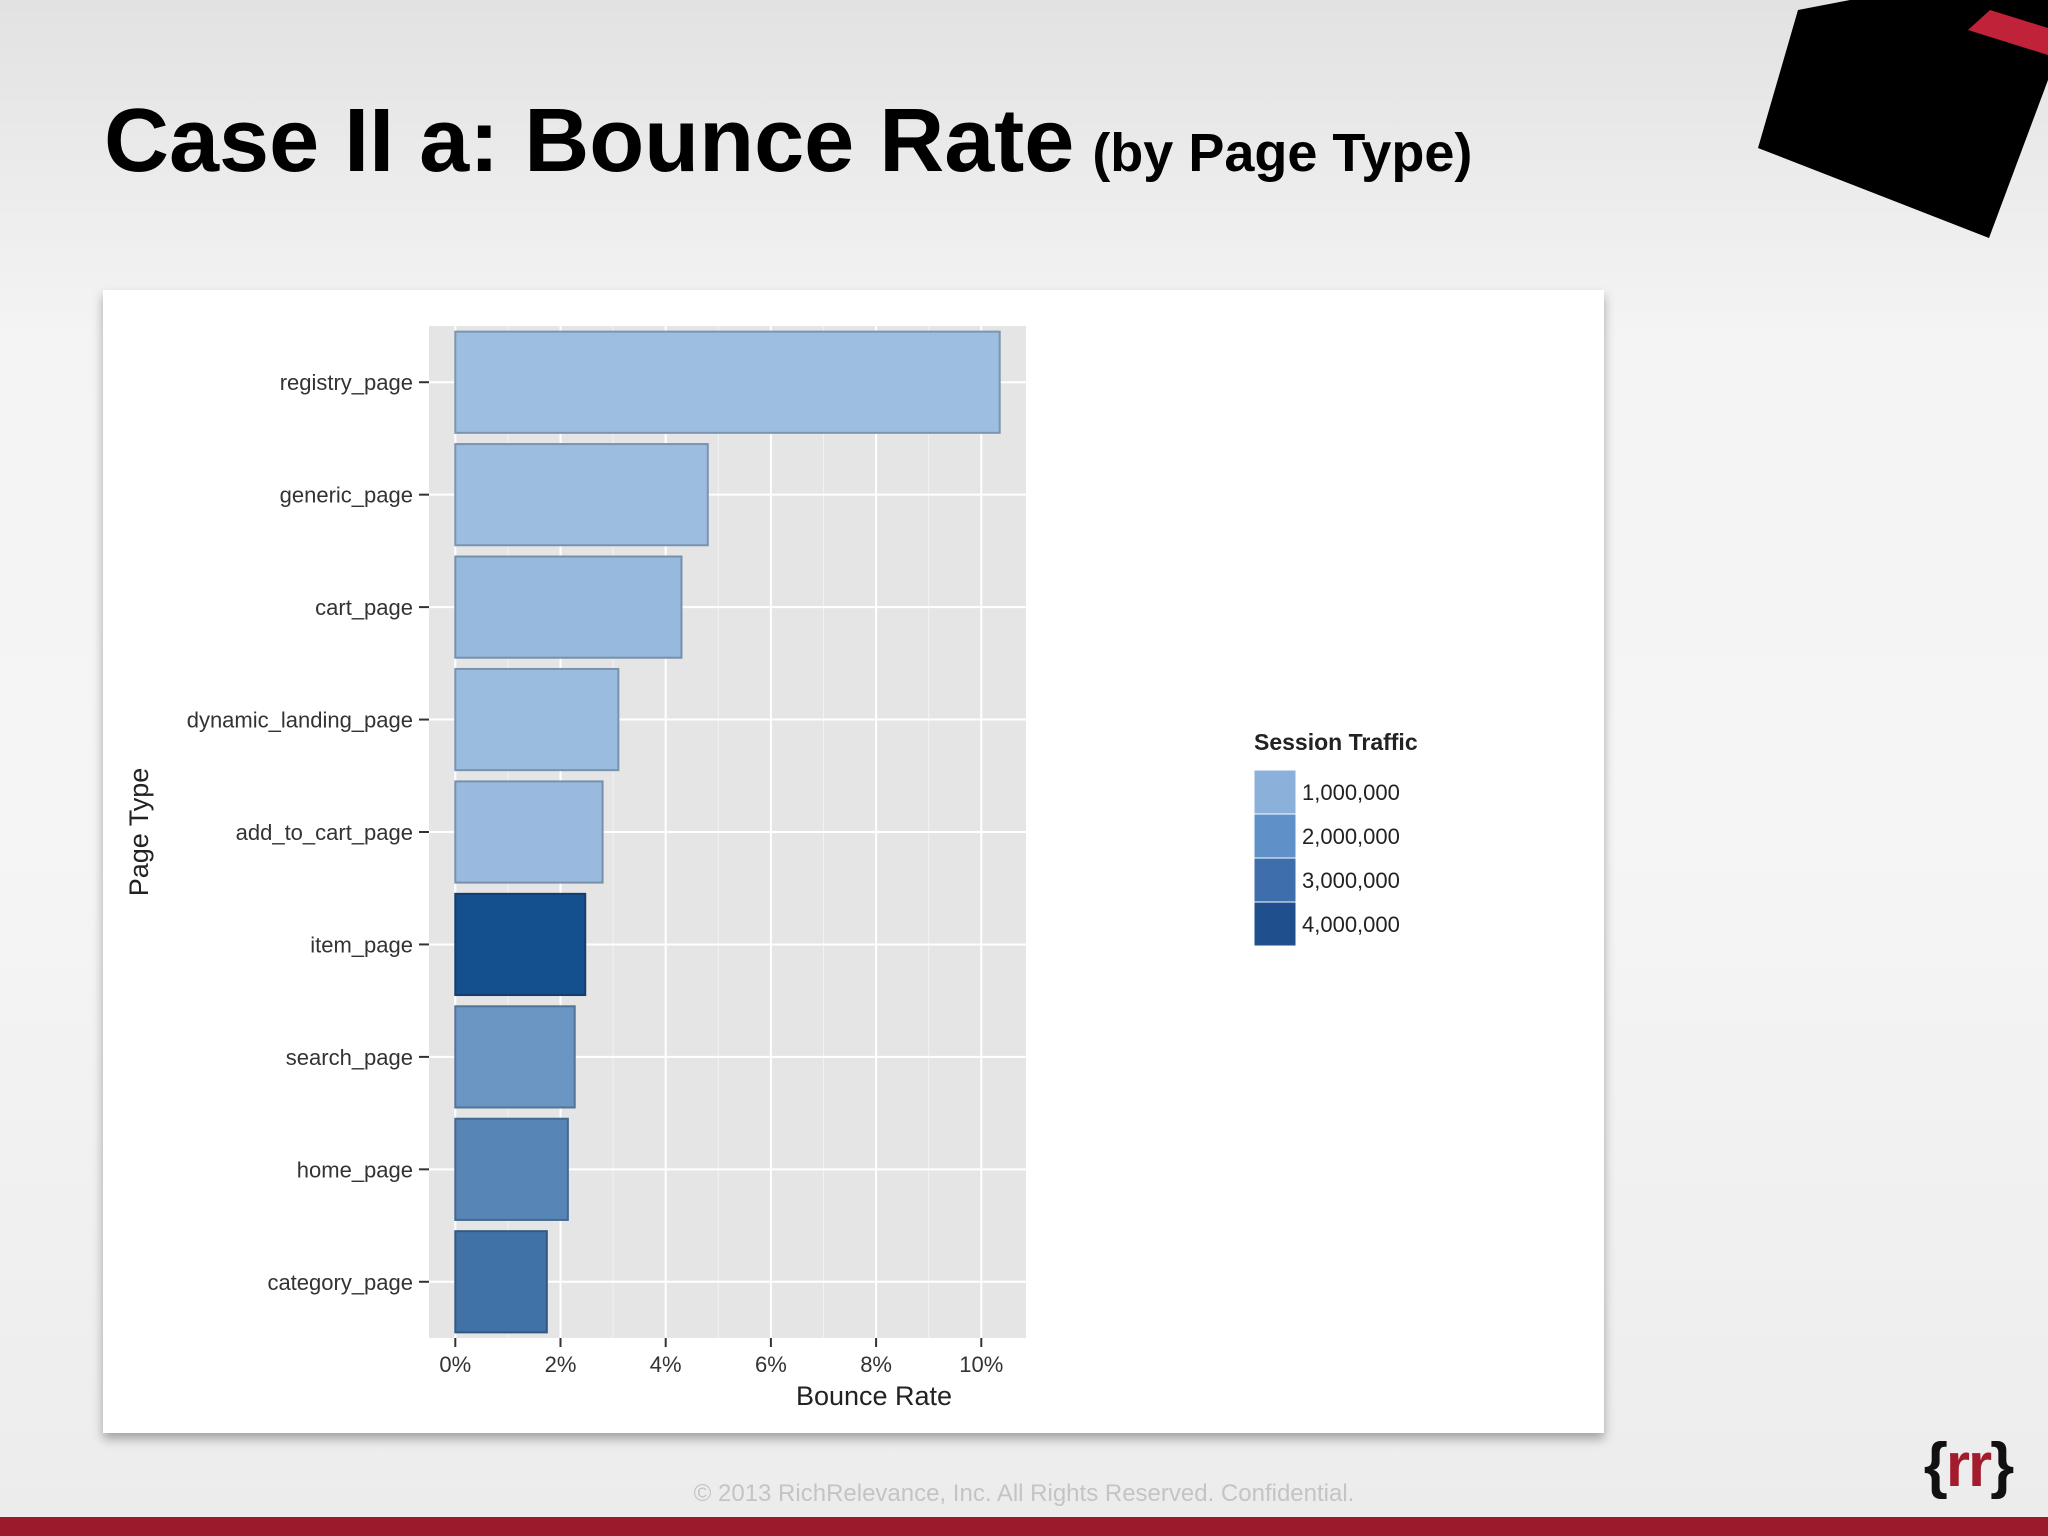  I want to click on x-tick-label: 6%, so click(771, 1364).